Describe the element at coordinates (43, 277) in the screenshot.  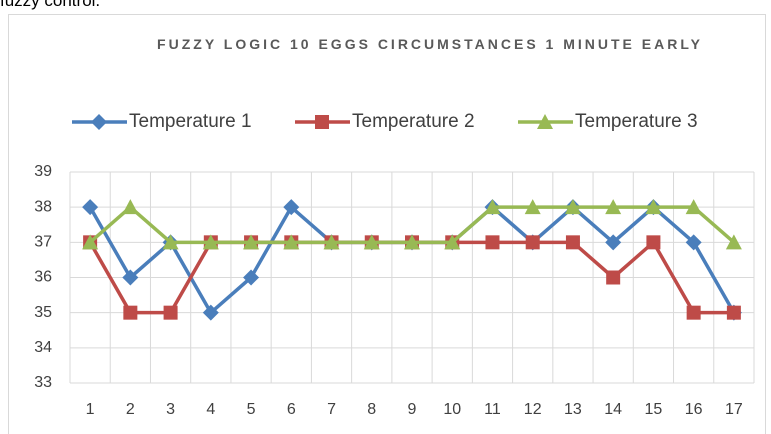
I see `y-tick-label: 36` at that location.